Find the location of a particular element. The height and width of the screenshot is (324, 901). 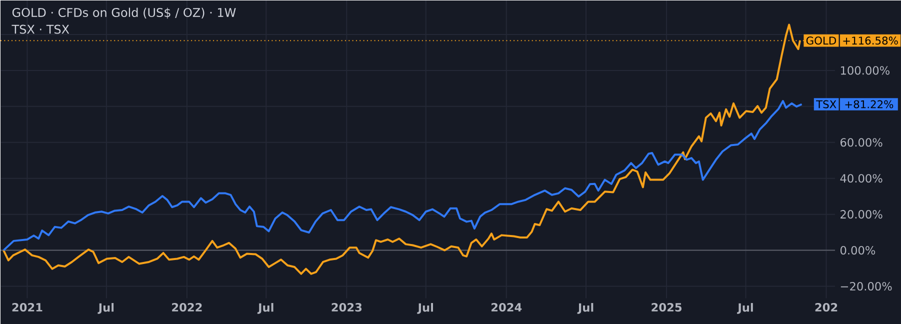

series-label: GOLD is located at coordinates (821, 40).